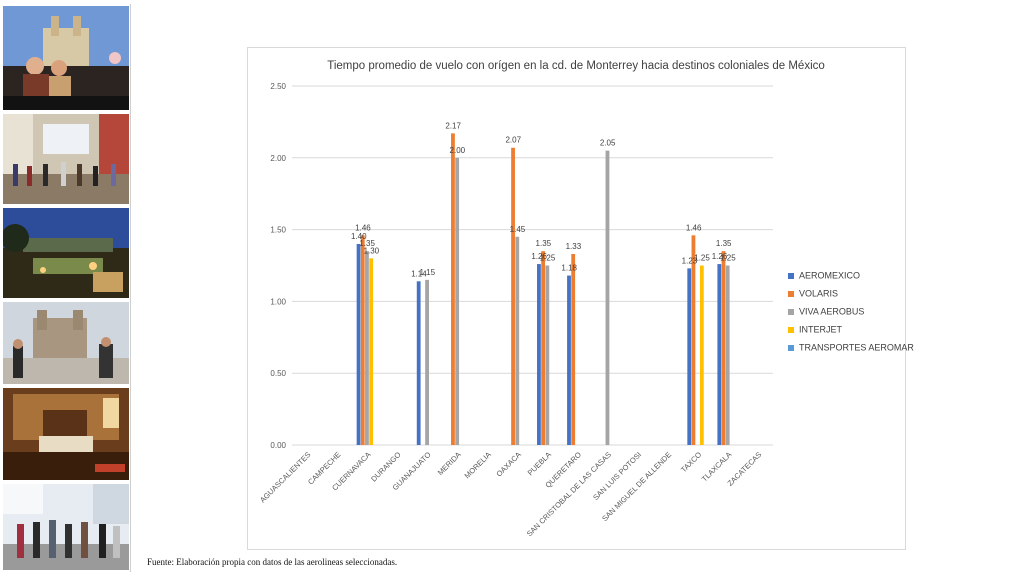 The height and width of the screenshot is (576, 1024). Describe the element at coordinates (66, 434) in the screenshot. I see `hotel-room-photo` at that location.